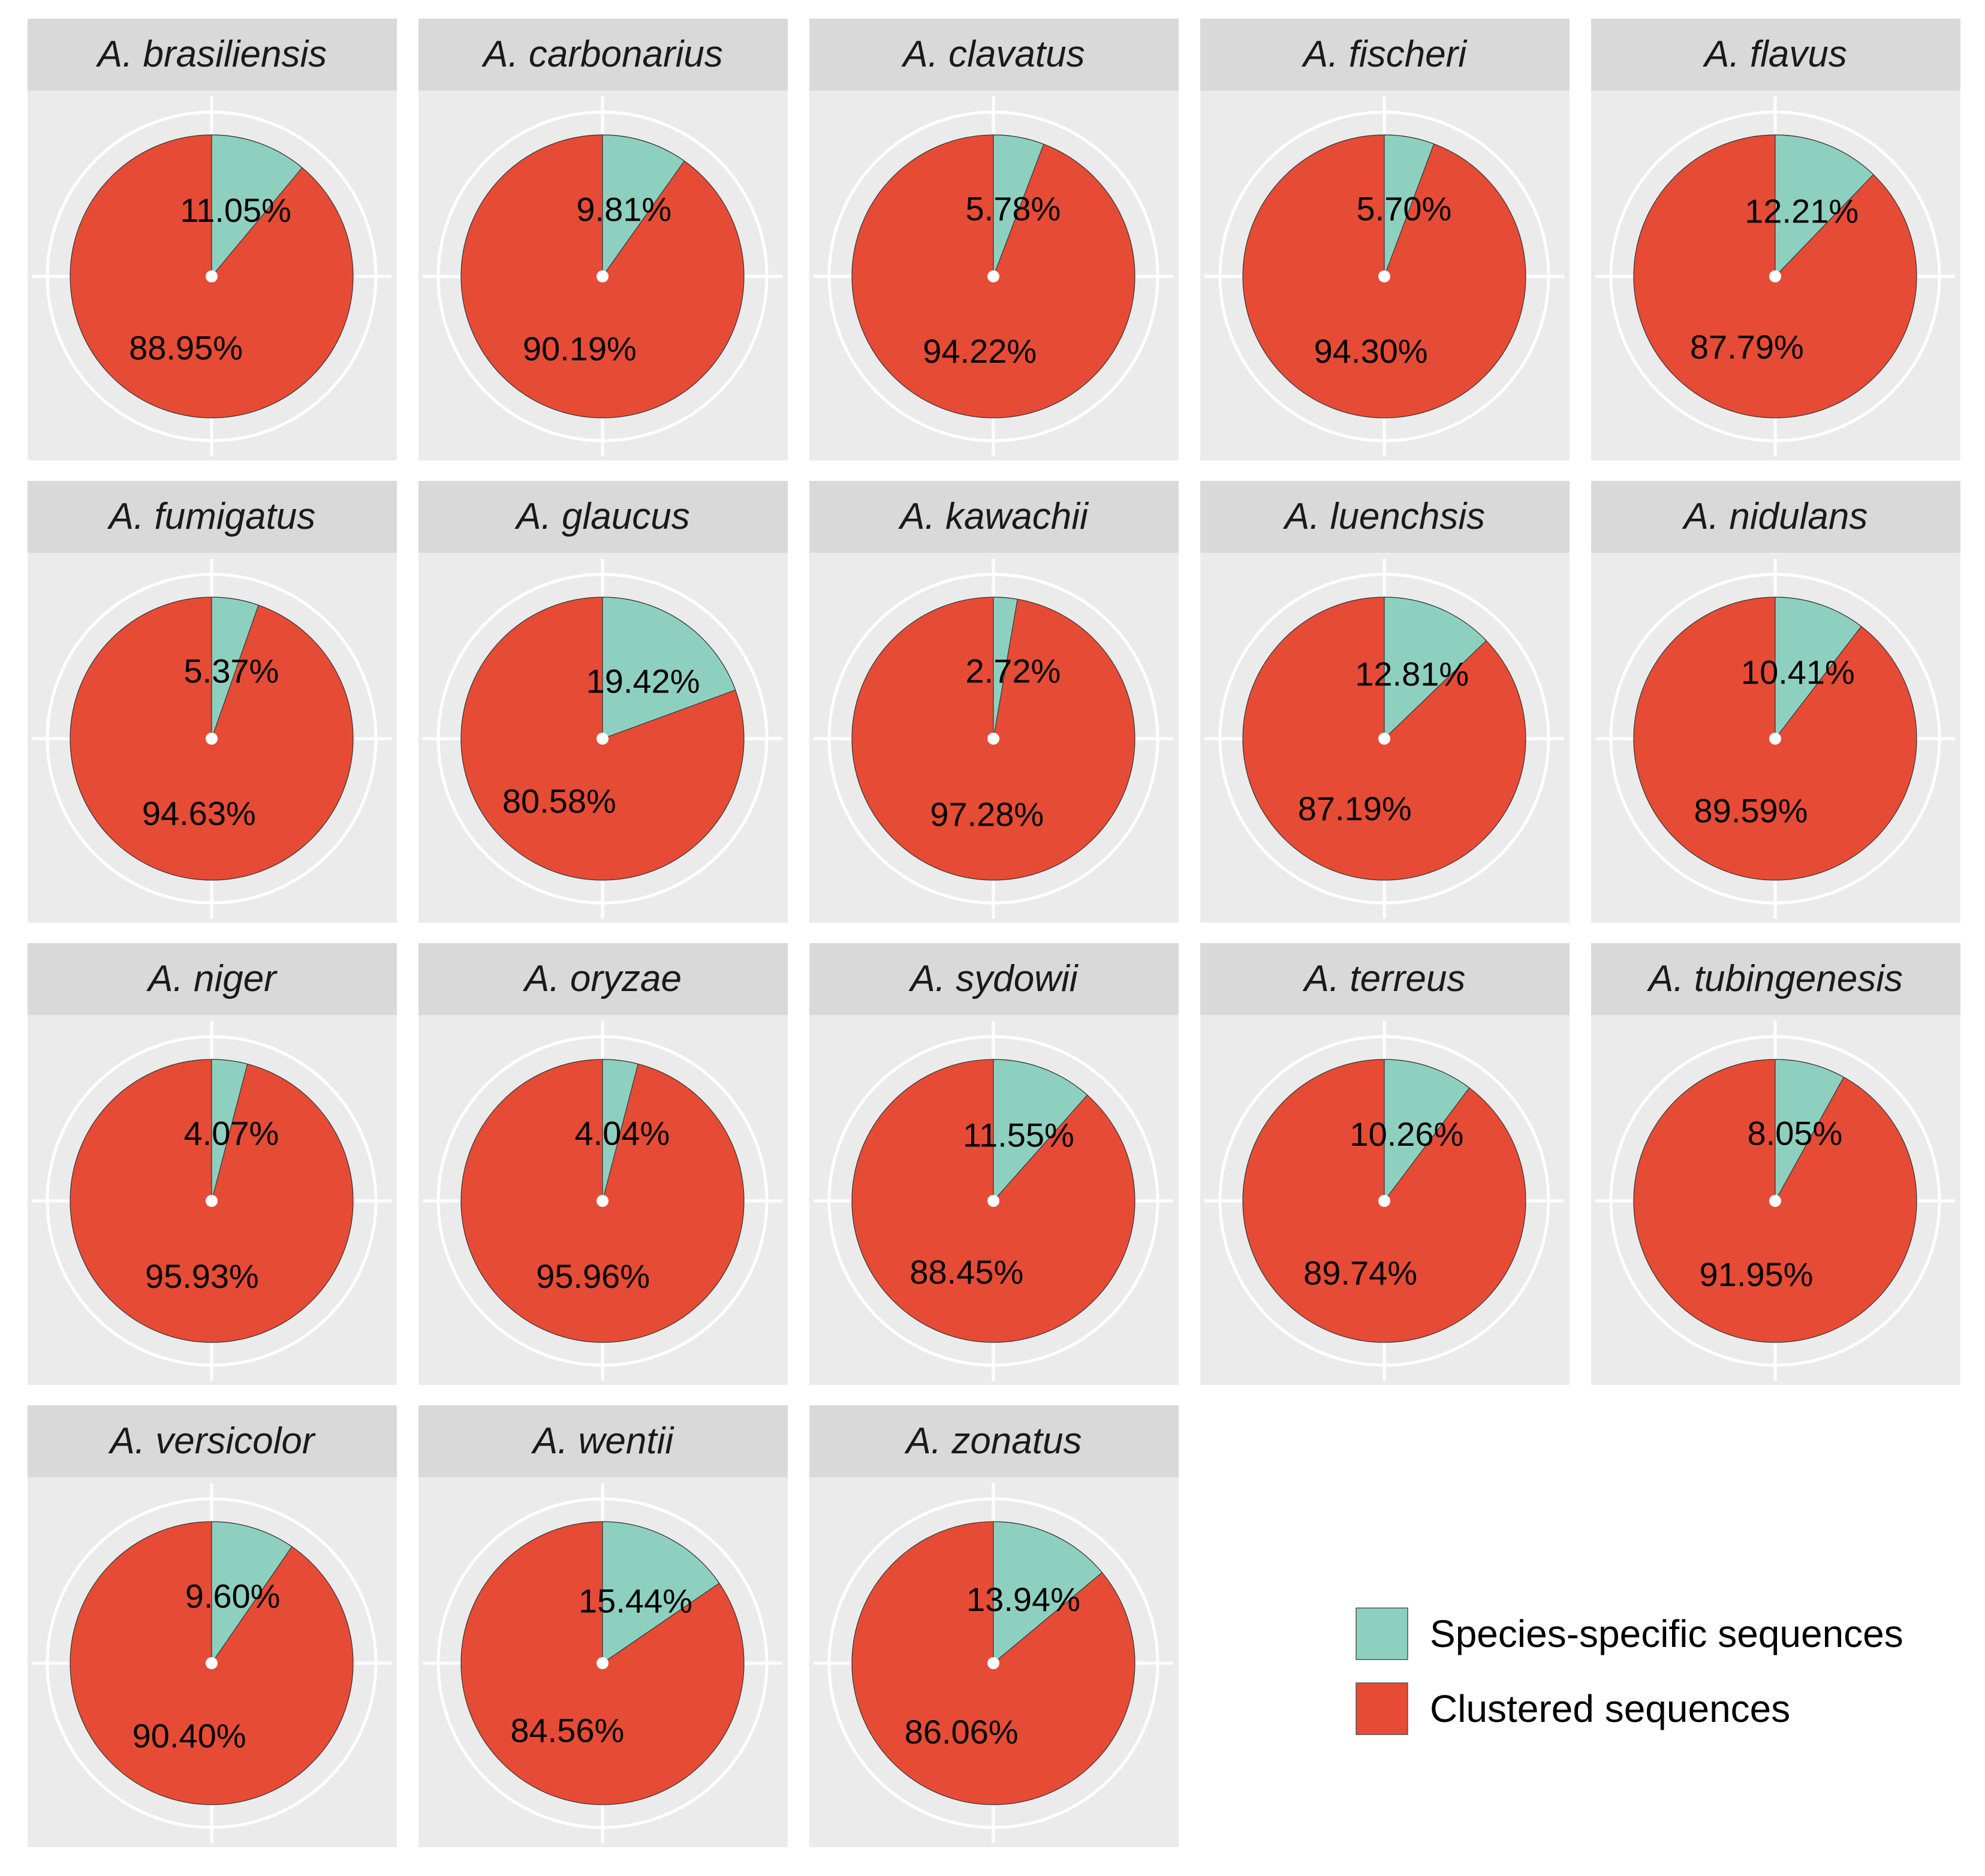 The image size is (1985, 1876). Describe the element at coordinates (993, 1441) in the screenshot. I see `facet-title: A. zonatus` at that location.